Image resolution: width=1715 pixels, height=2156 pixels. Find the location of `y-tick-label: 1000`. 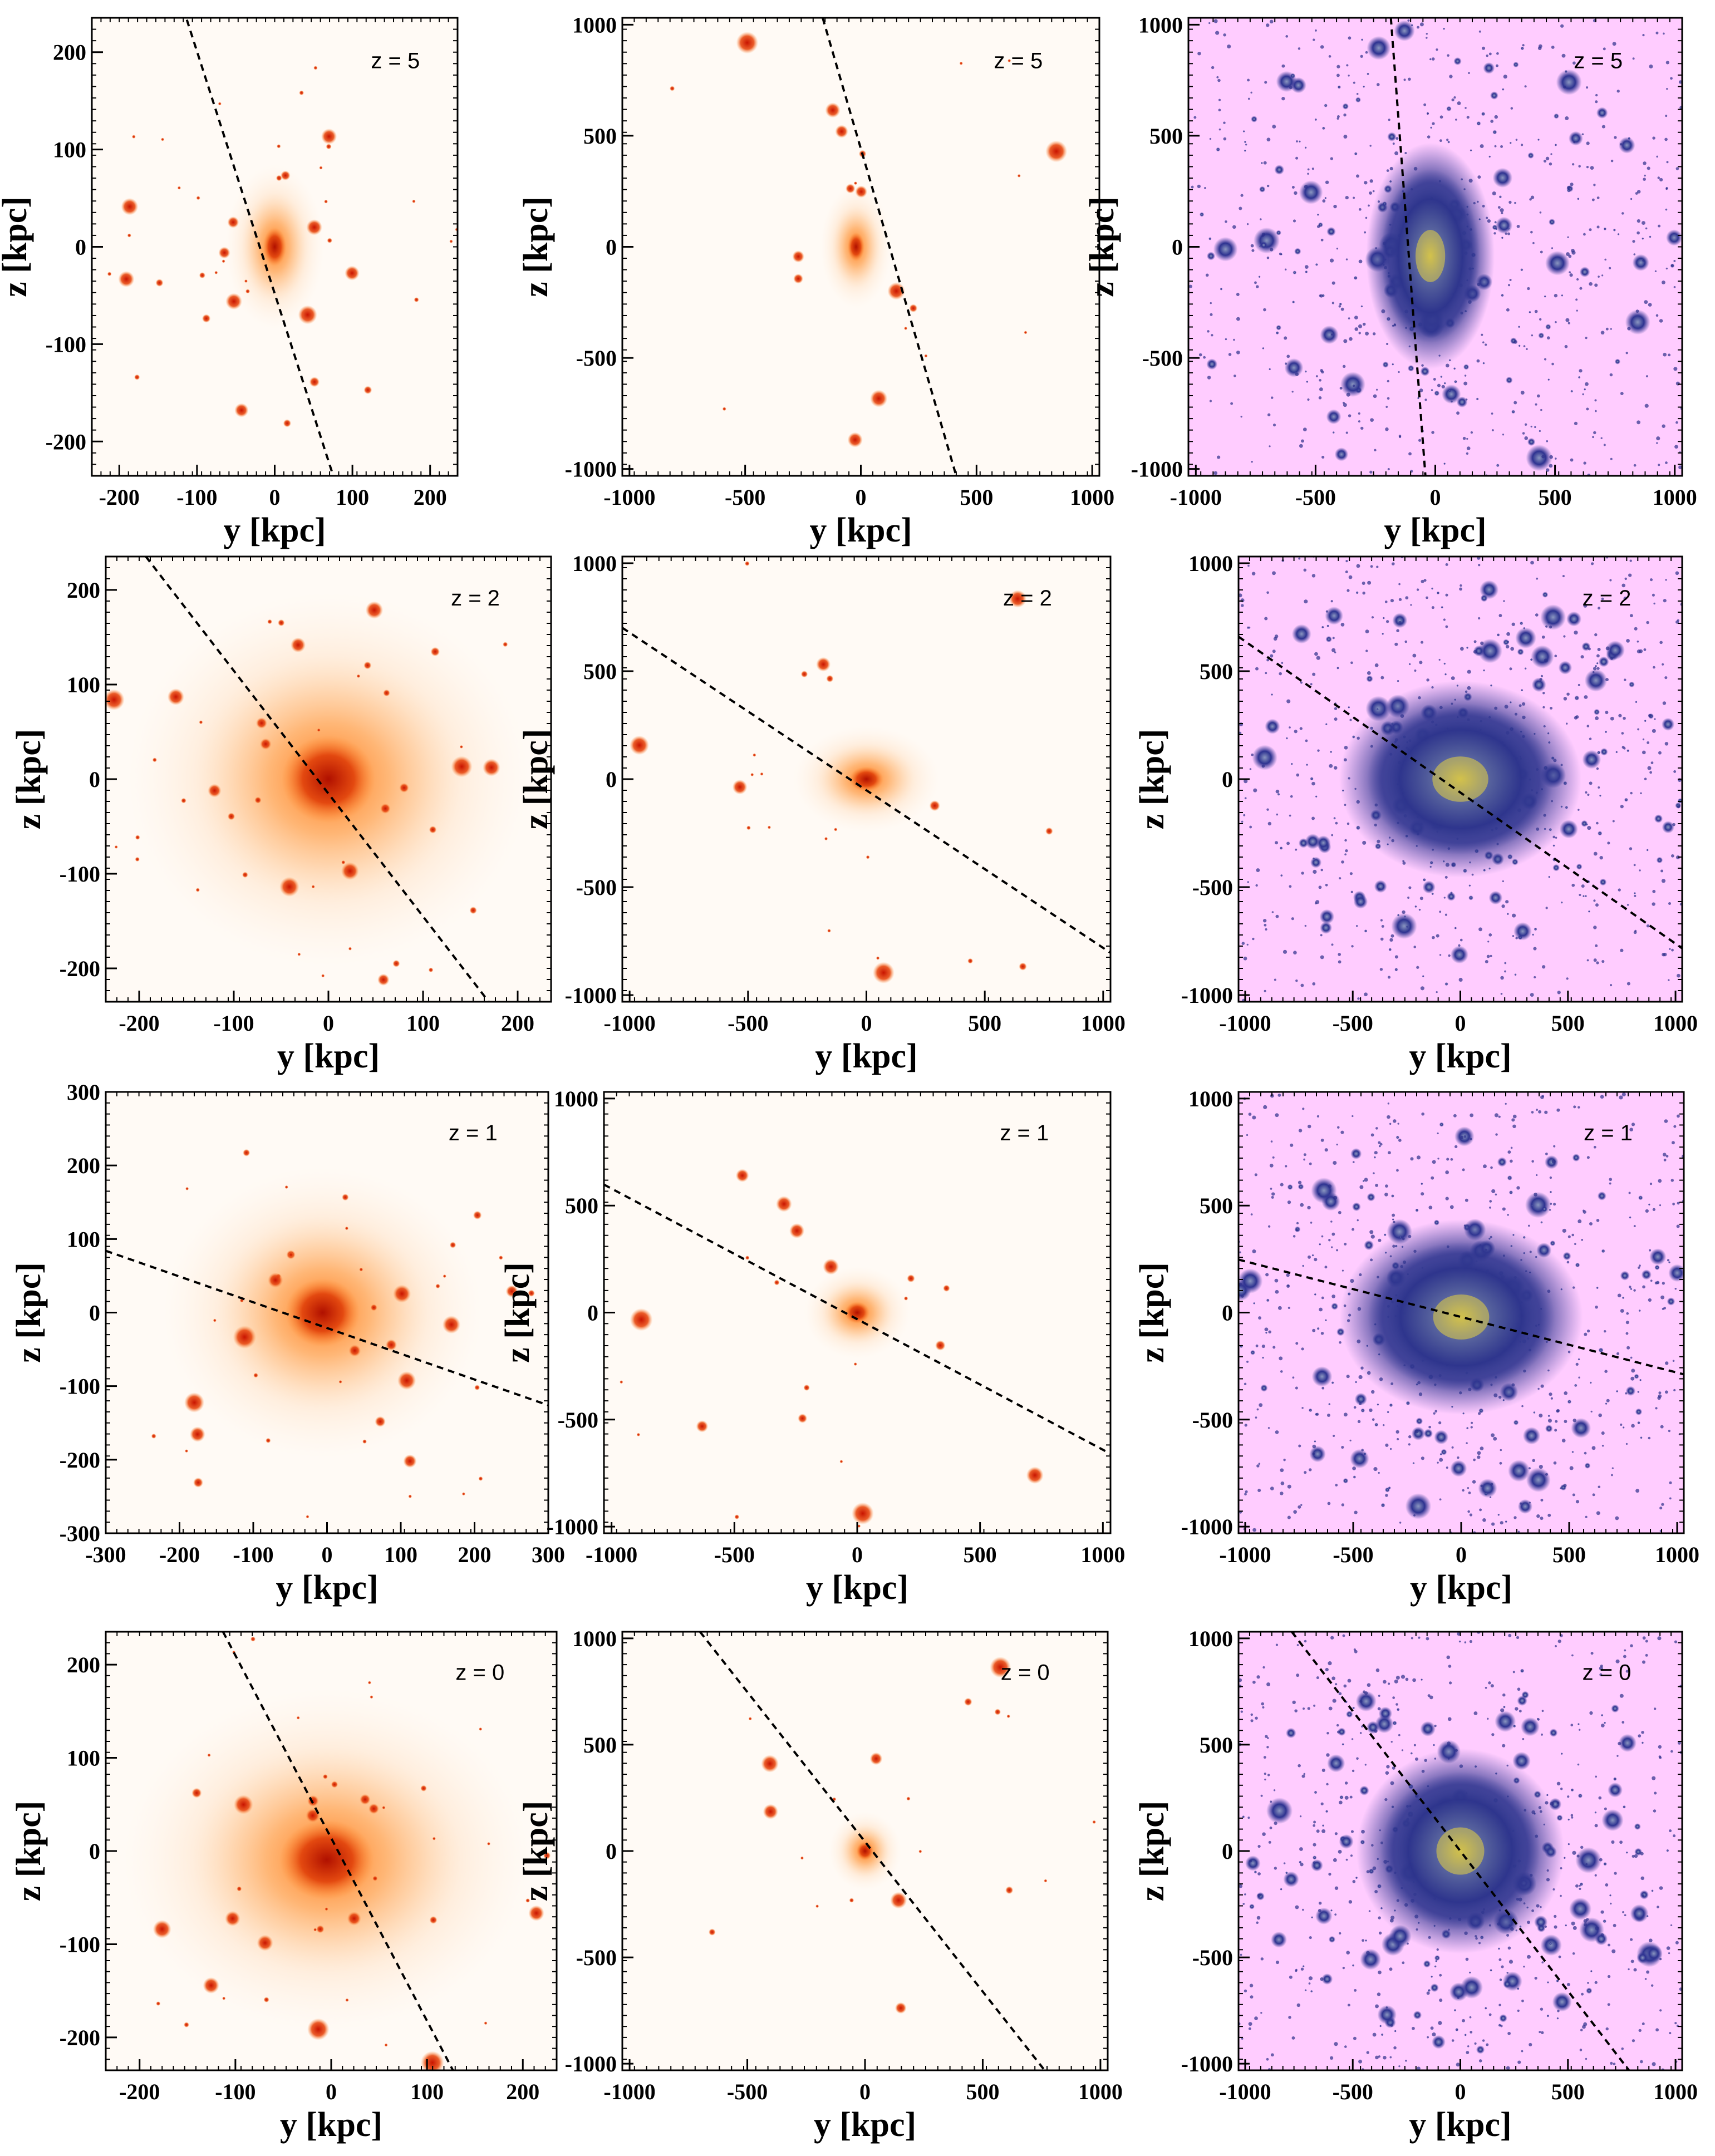

y-tick-label: 1000 is located at coordinates (1160, 24).